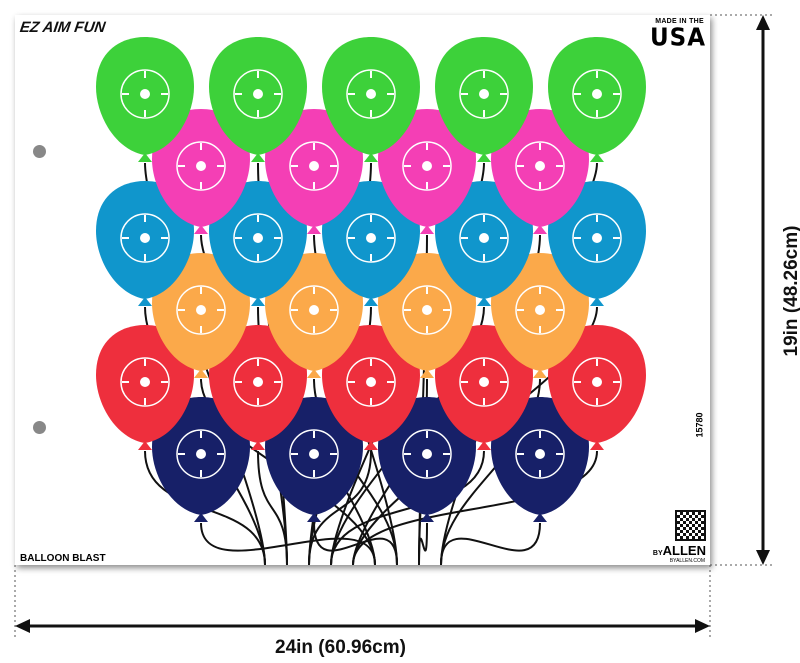 This screenshot has height=663, width=800. What do you see at coordinates (677, 38) in the screenshot?
I see `usa-label: USA` at bounding box center [677, 38].